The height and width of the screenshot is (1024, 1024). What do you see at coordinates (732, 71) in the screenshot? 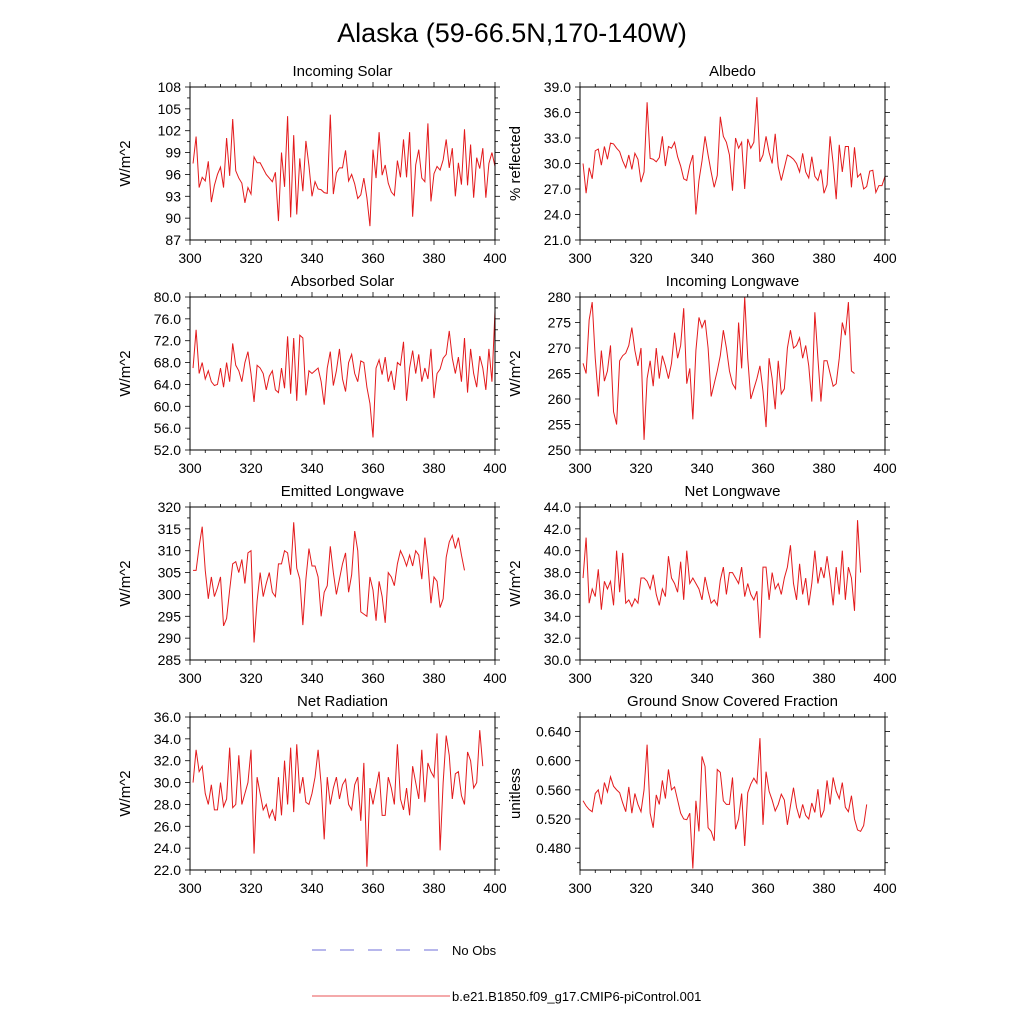
I see `panel-title: Albedo` at bounding box center [732, 71].